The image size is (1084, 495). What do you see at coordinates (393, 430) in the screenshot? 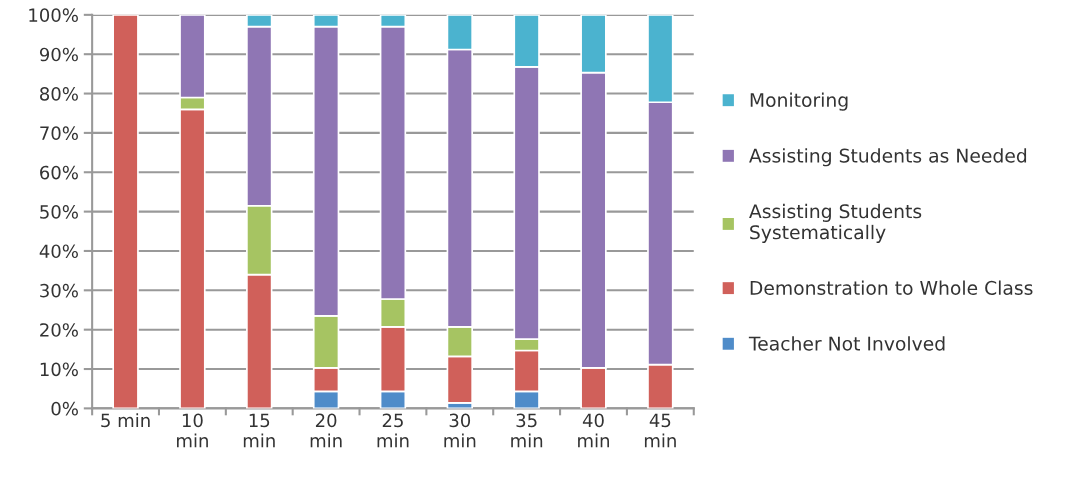
I see `x-tick-label: 25 min` at bounding box center [393, 430].